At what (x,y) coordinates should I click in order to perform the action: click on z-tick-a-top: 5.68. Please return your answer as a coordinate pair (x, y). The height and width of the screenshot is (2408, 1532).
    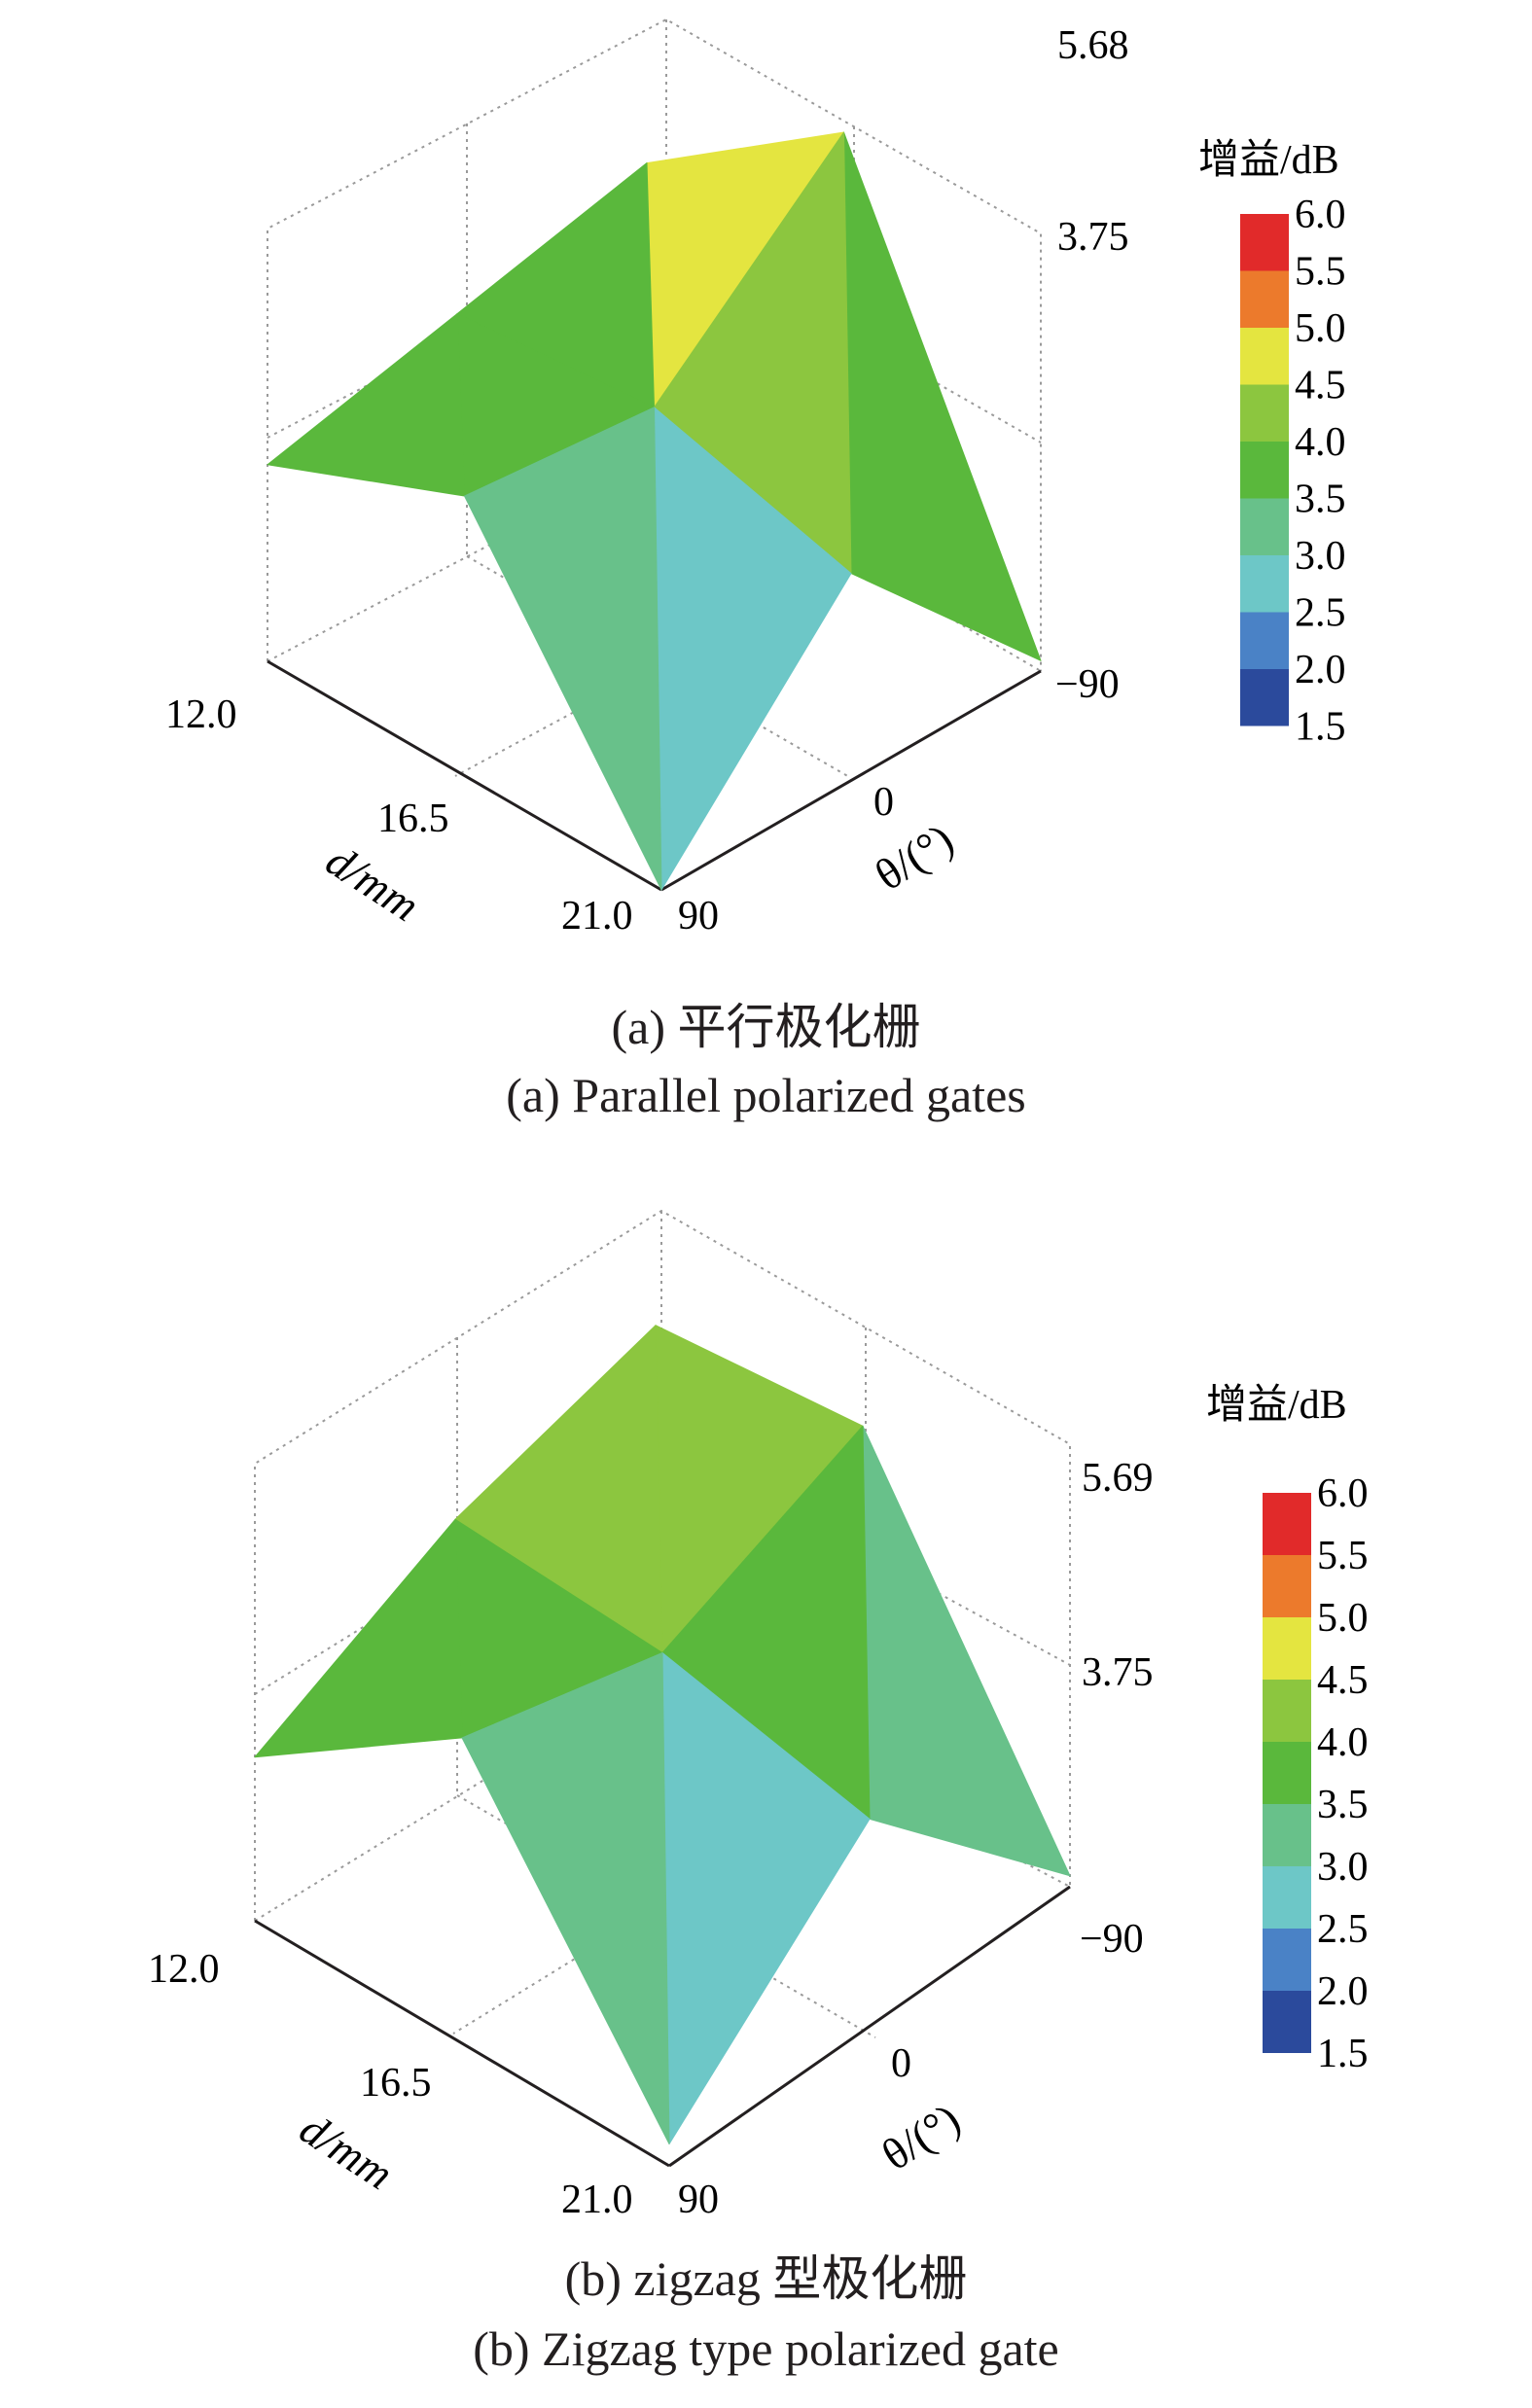
    Looking at the image, I should click on (1093, 45).